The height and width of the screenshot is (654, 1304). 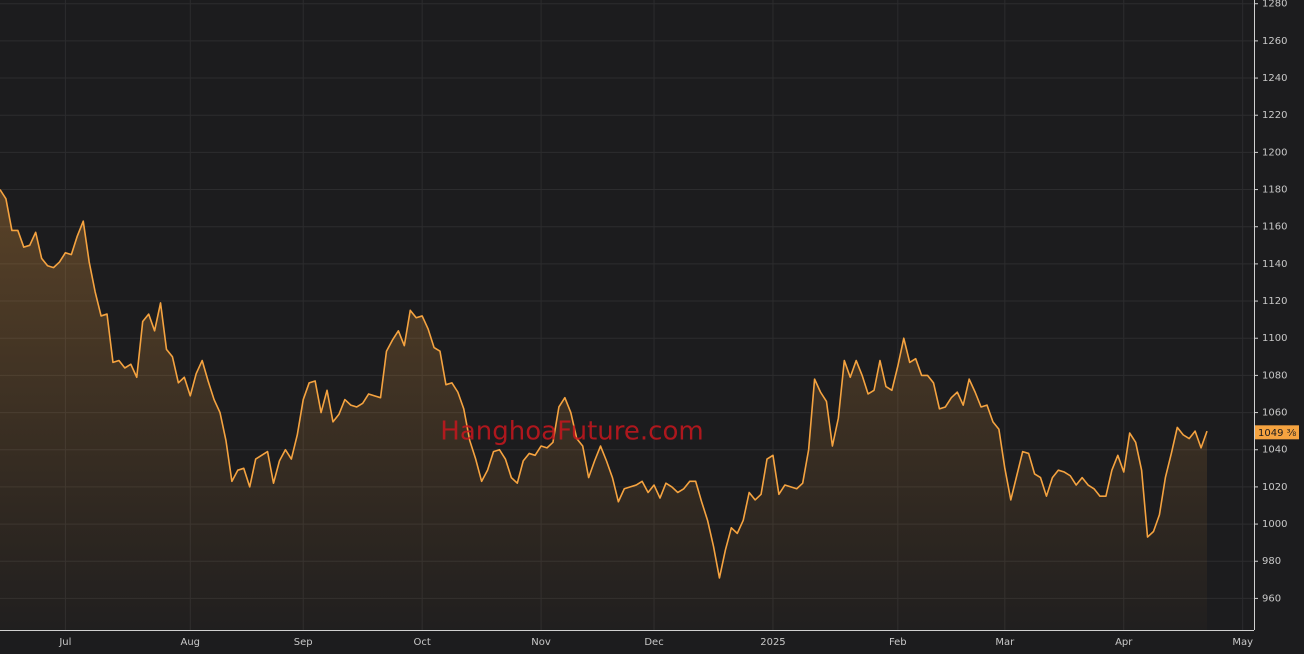 What do you see at coordinates (1274, 41) in the screenshot?
I see `y-tick-label: 1260` at bounding box center [1274, 41].